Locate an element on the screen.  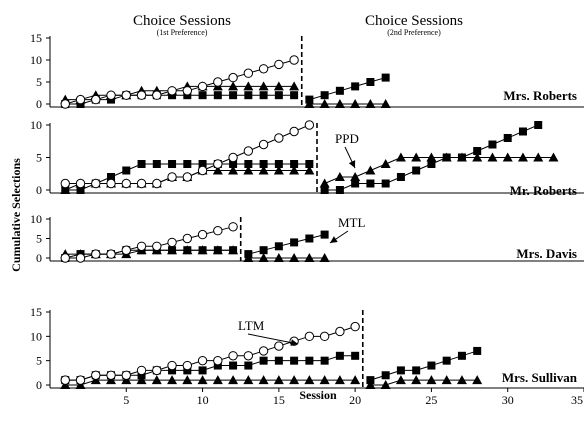
x-axis: 5 10 15 20 25 30 35 is located at coordinates (353, 397).